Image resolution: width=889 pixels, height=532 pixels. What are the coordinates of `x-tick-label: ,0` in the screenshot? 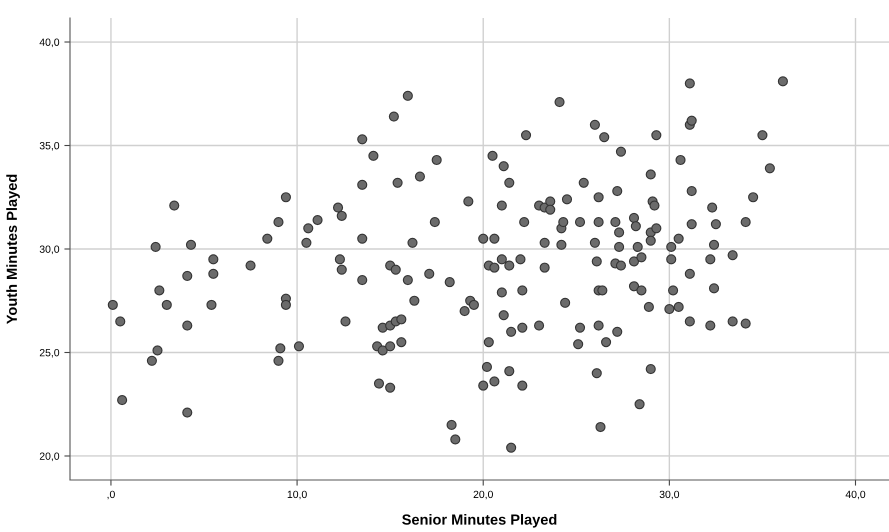 It's located at (111, 495).